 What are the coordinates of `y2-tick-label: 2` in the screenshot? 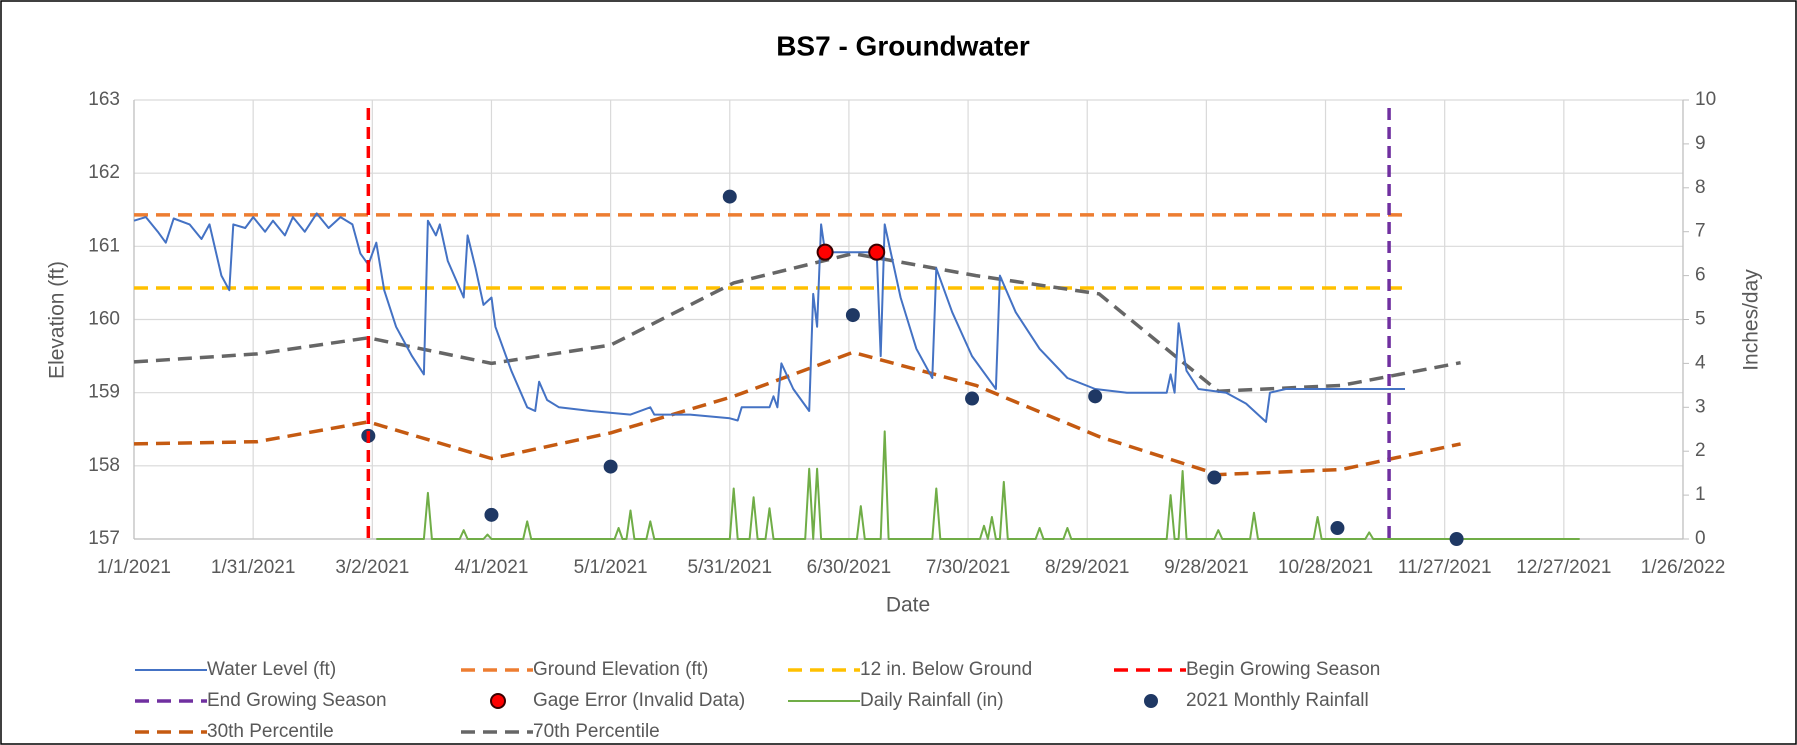 It's located at (1700, 450).